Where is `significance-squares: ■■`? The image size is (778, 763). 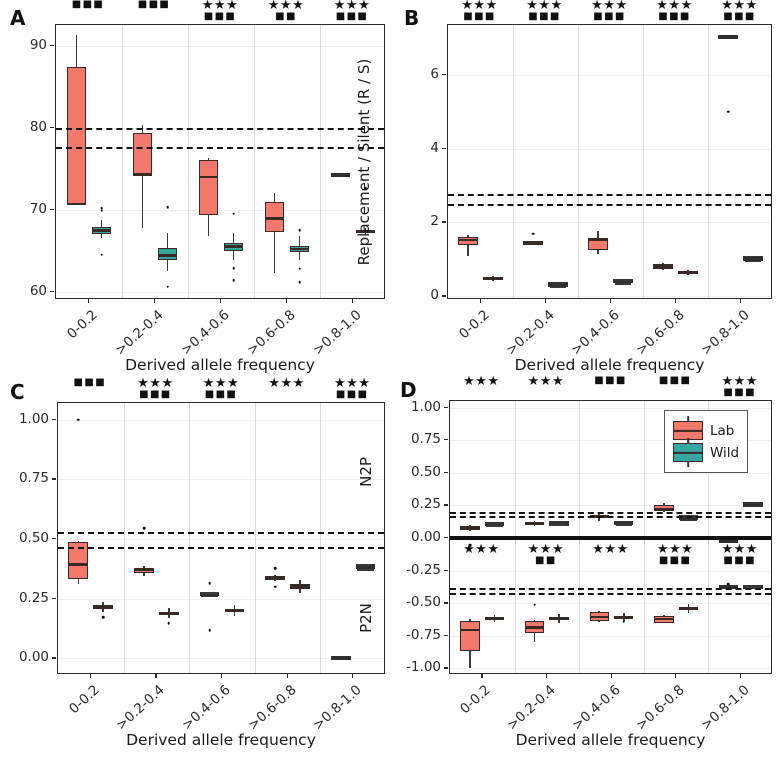 significance-squares: ■■ is located at coordinates (286, 17).